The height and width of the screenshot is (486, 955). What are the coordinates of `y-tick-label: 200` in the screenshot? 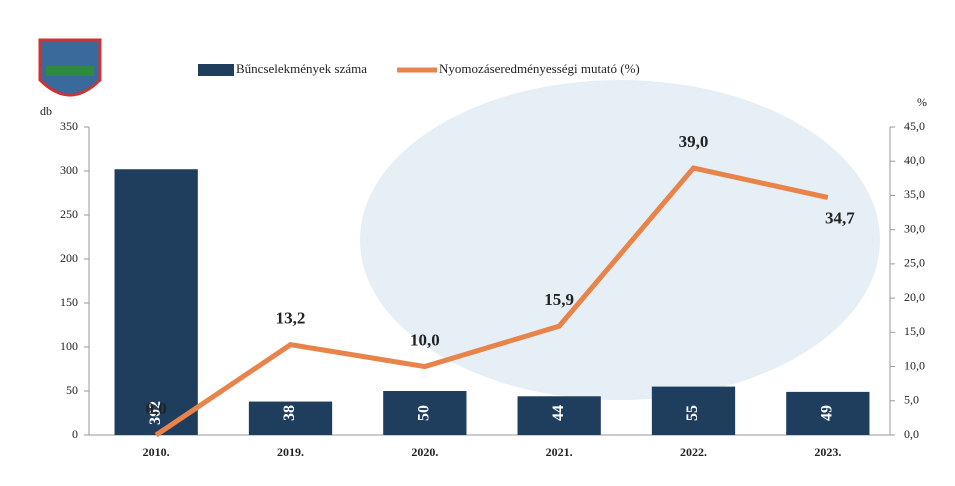 It's located at (69, 258).